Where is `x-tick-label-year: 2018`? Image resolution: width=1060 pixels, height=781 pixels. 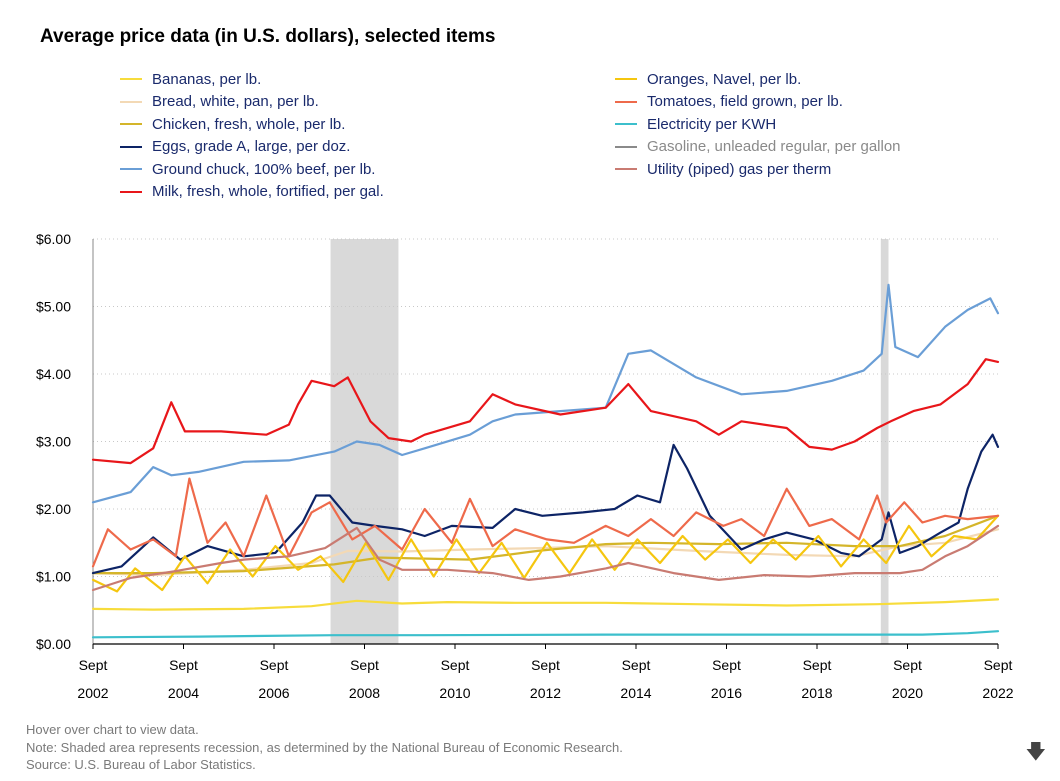 x-tick-label-year: 2018 is located at coordinates (816, 693).